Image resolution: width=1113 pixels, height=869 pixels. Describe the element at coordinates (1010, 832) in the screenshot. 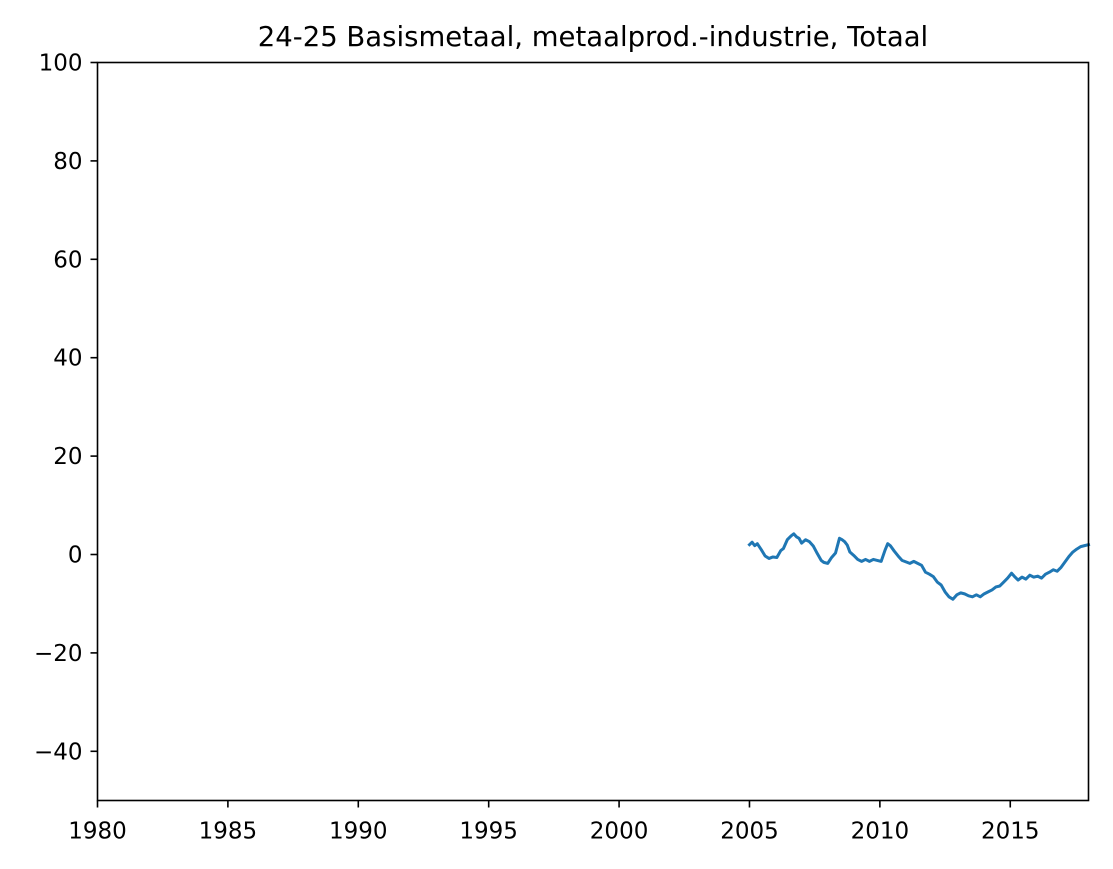

I see `x-tick-label: 2015` at that location.